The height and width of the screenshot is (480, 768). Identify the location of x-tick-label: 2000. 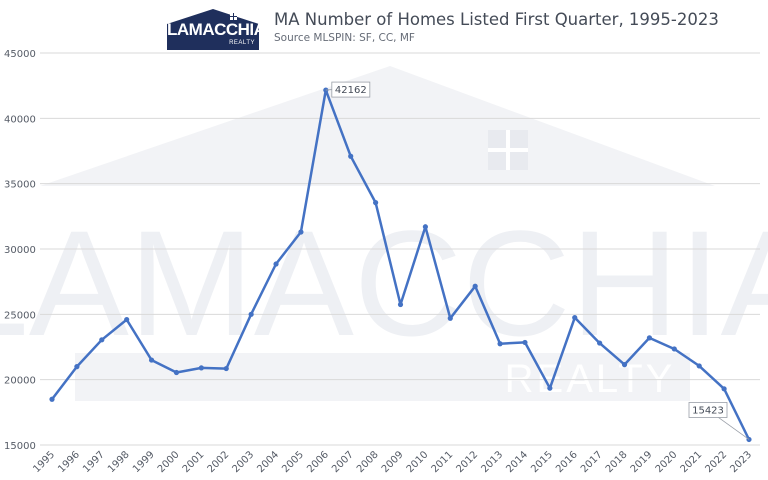
(169, 462).